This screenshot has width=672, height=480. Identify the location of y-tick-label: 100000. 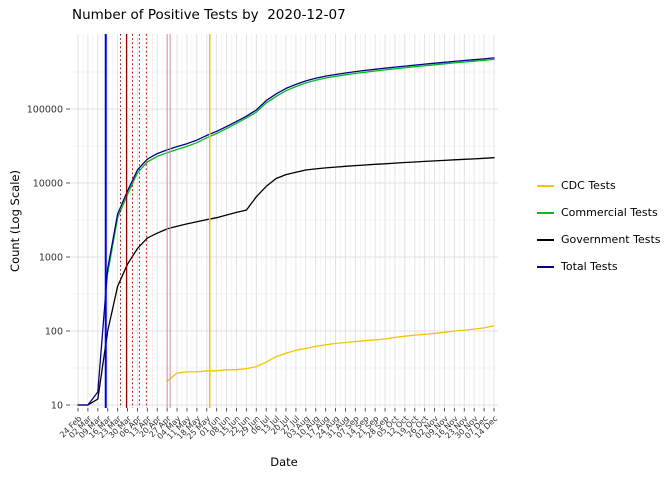
(45, 110).